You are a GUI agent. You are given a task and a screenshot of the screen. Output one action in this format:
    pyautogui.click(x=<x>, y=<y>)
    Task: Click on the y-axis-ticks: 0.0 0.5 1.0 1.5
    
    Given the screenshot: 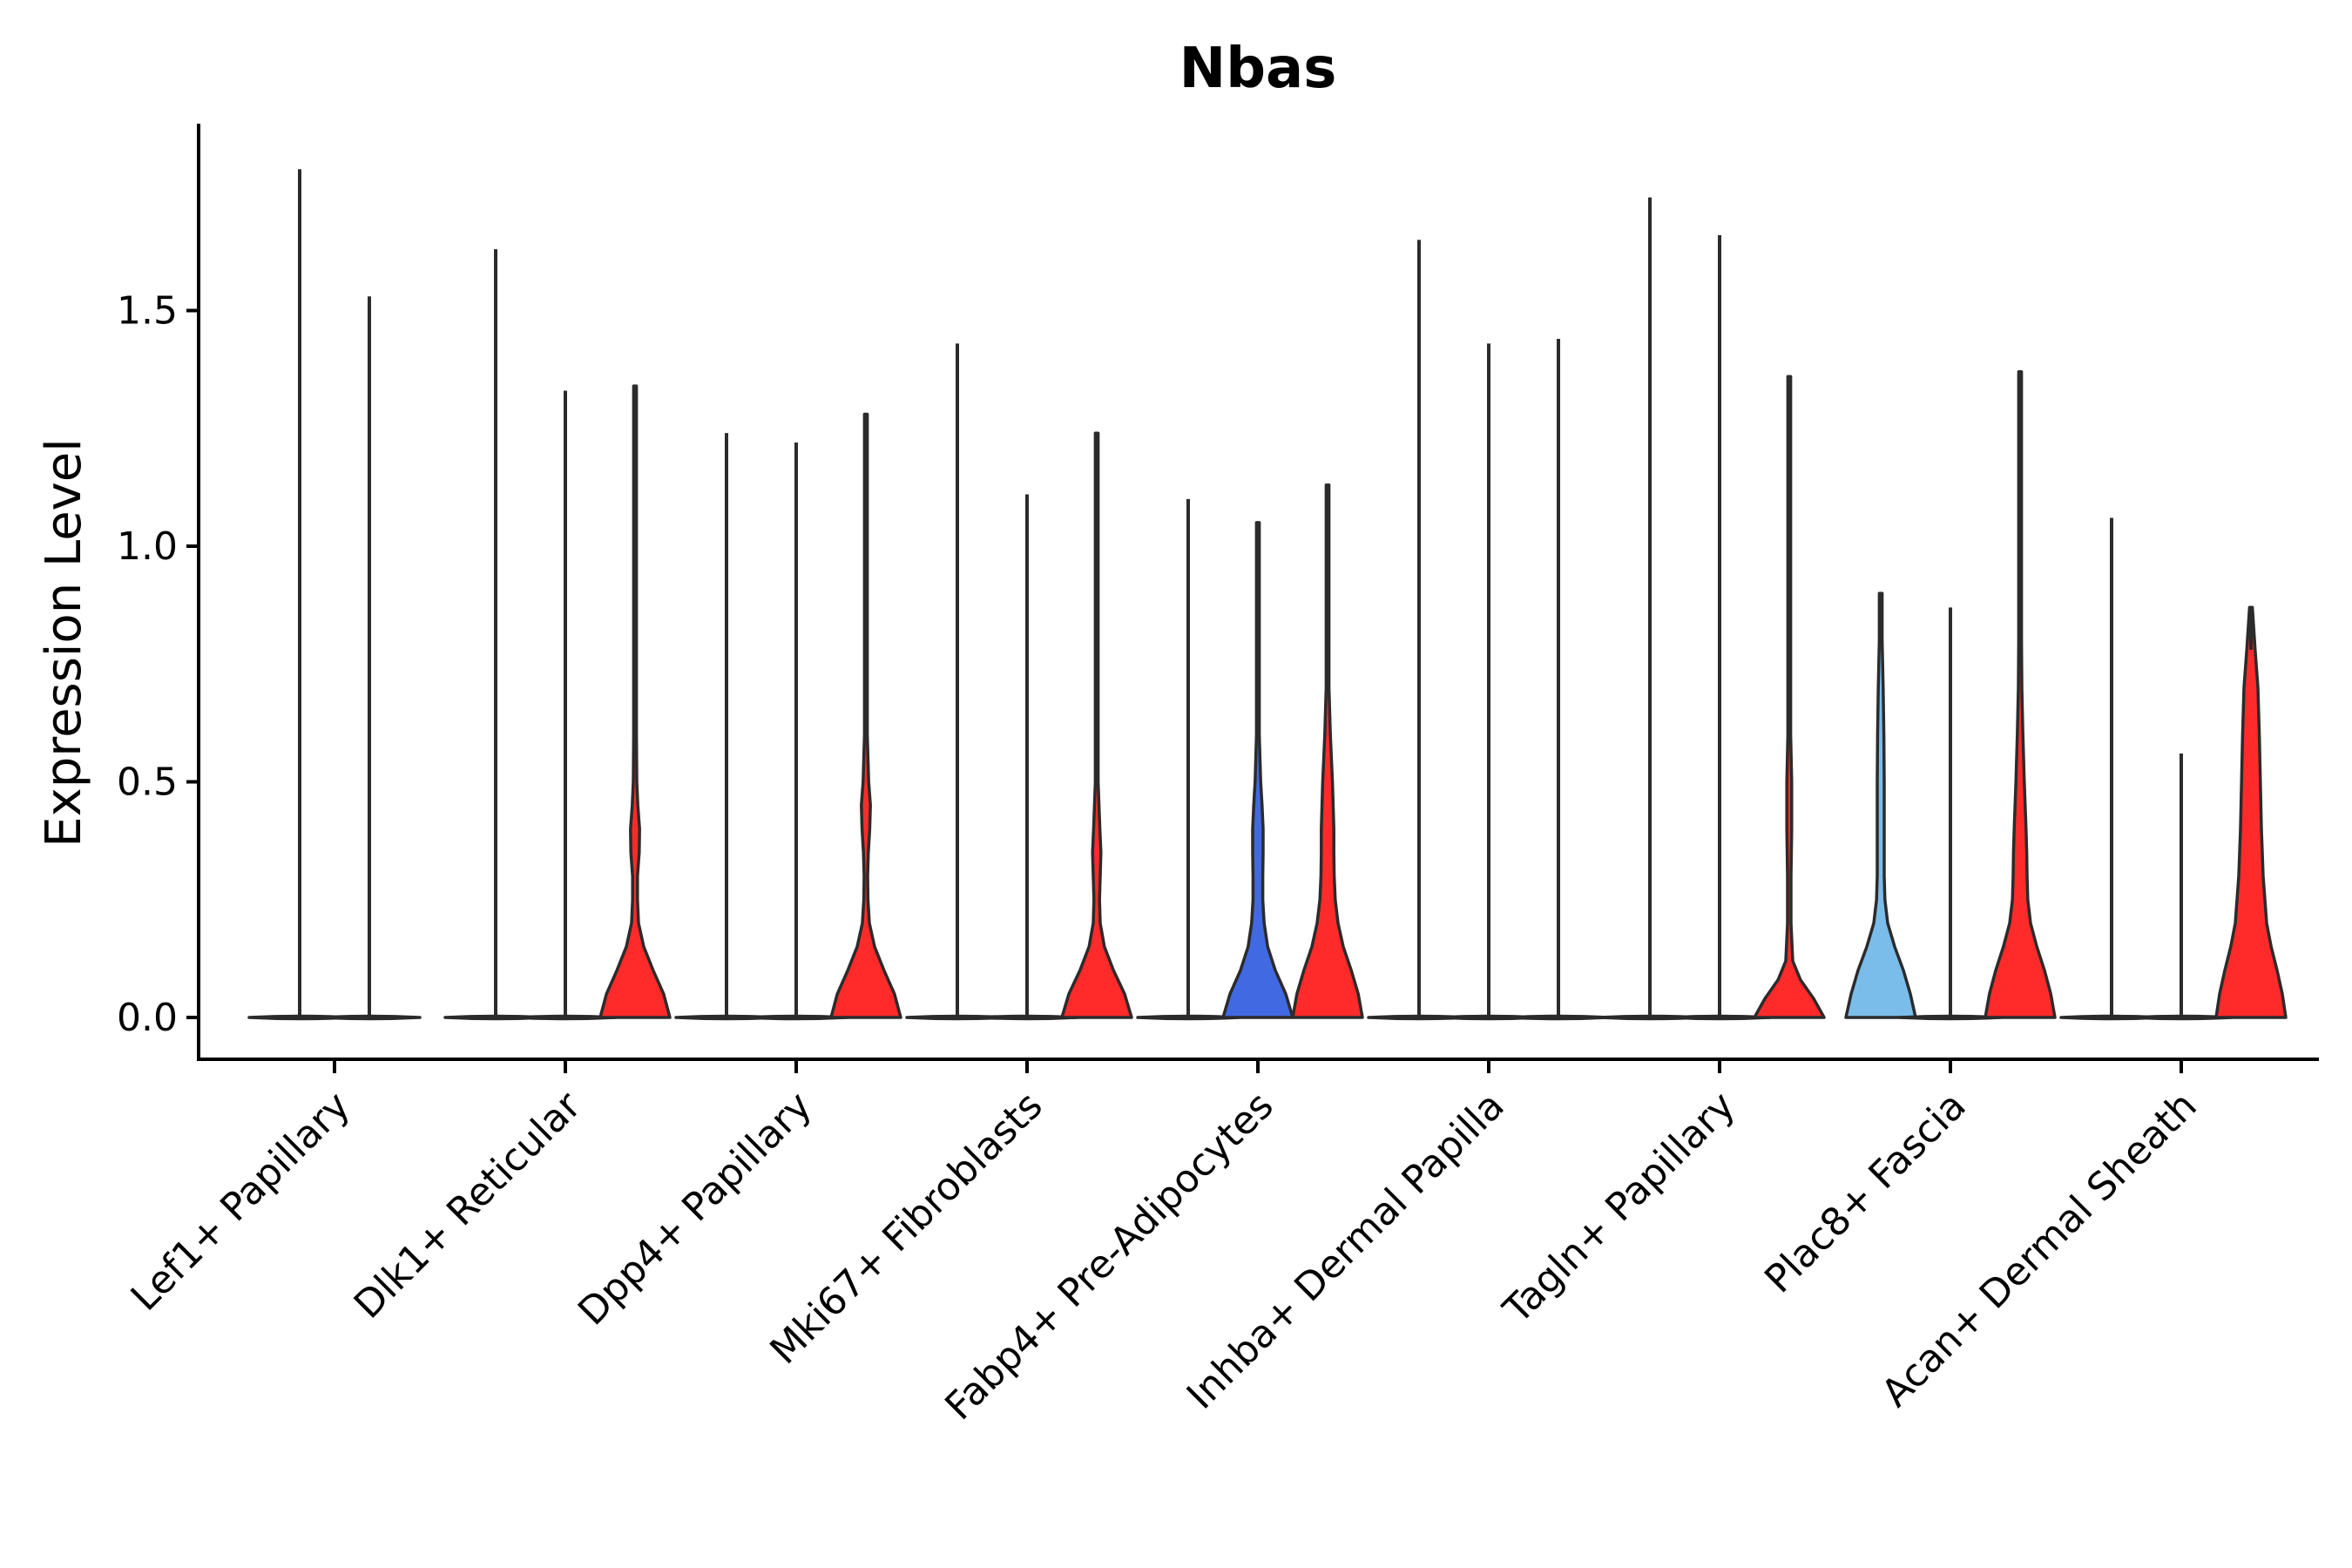 What is the action you would take?
    pyautogui.click(x=158, y=664)
    